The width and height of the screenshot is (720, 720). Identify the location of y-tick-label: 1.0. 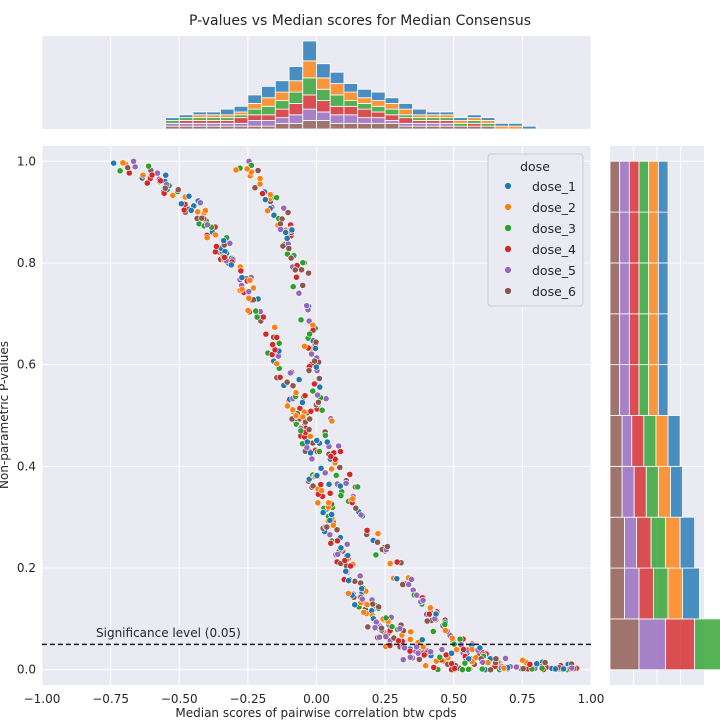
(26, 161).